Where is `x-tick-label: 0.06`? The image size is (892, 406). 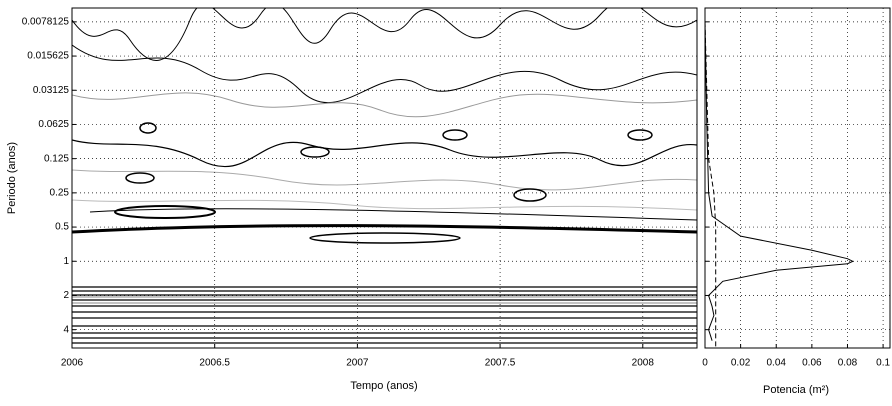
x-tick-label: 0.06 is located at coordinates (812, 363).